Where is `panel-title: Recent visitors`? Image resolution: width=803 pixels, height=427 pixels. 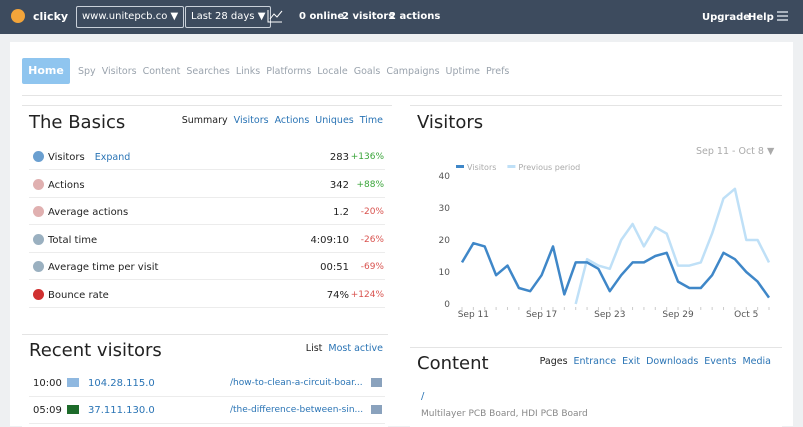
panel-title: Recent visitors is located at coordinates (95, 350).